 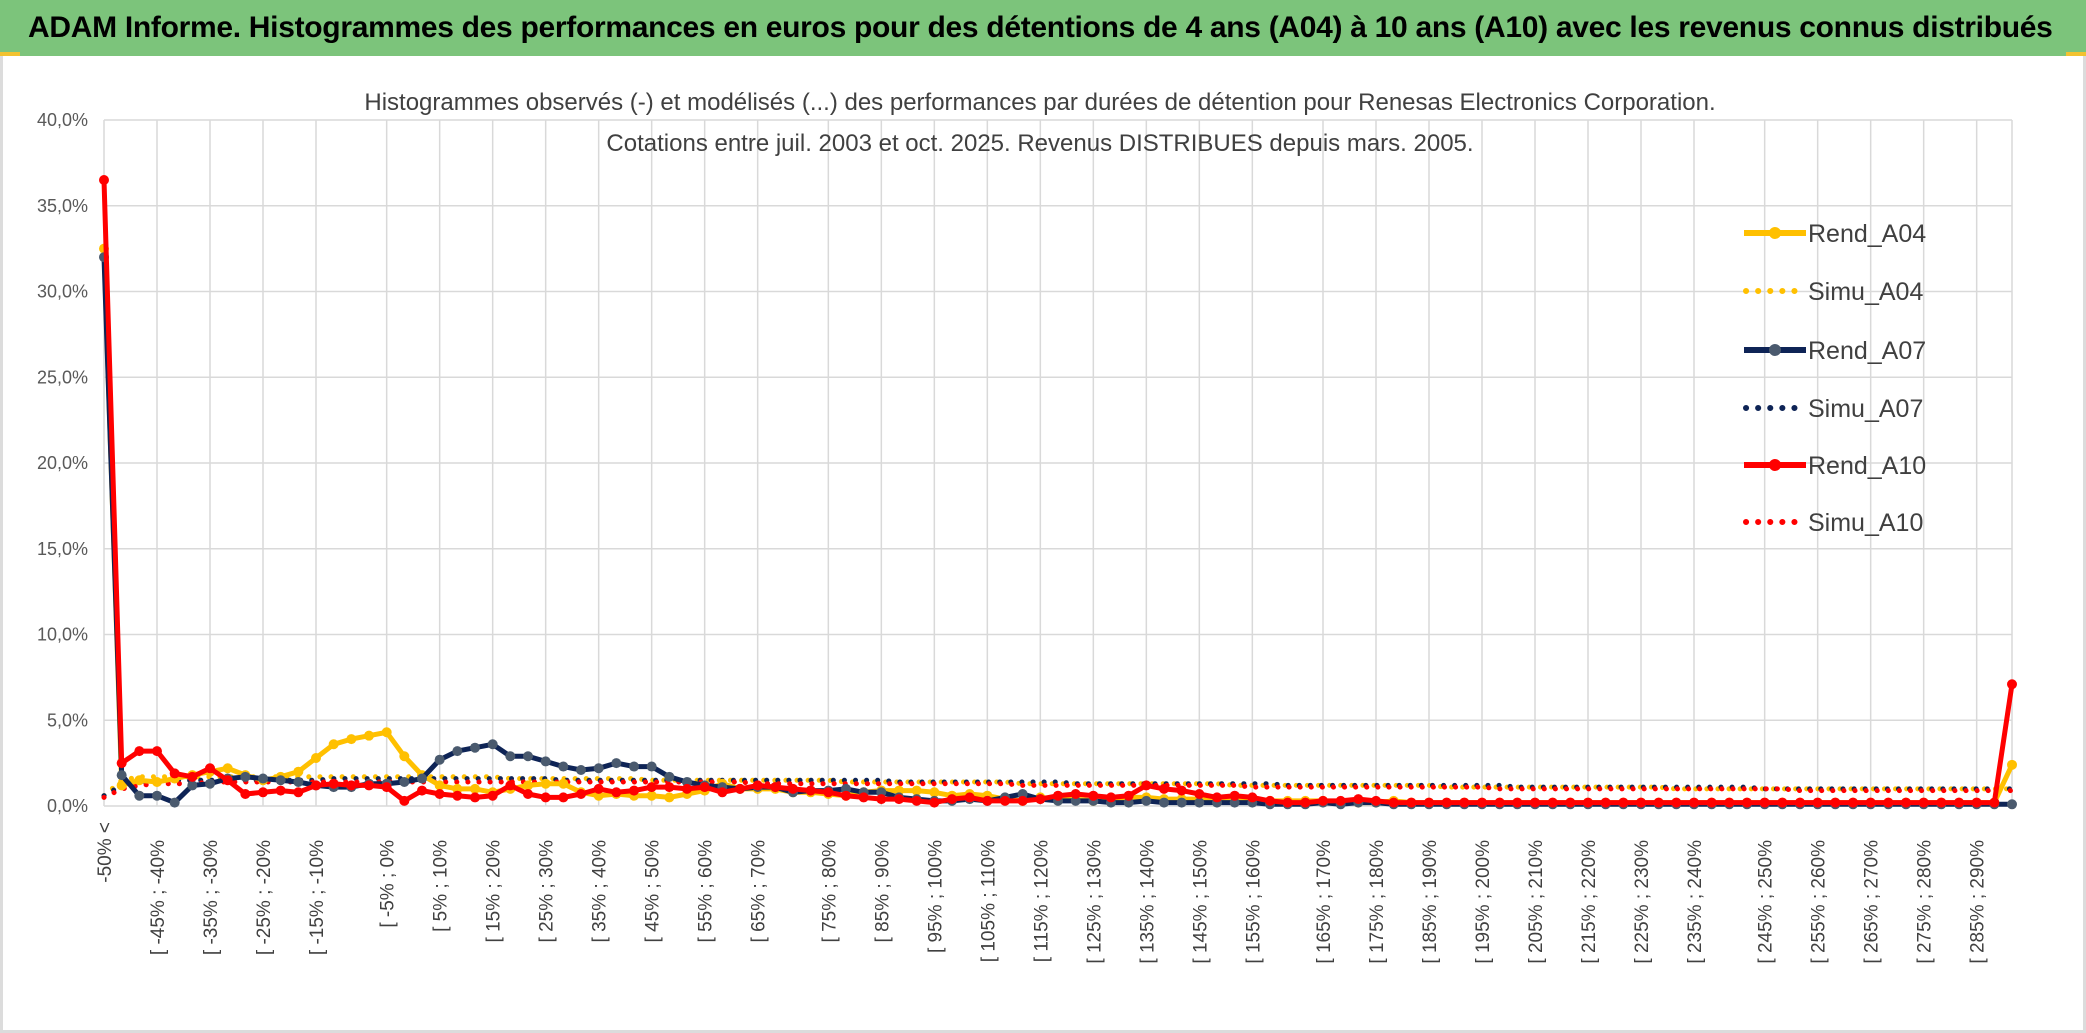 I want to click on x-tick-label: [ -35% ; -30%, so click(x=211, y=897).